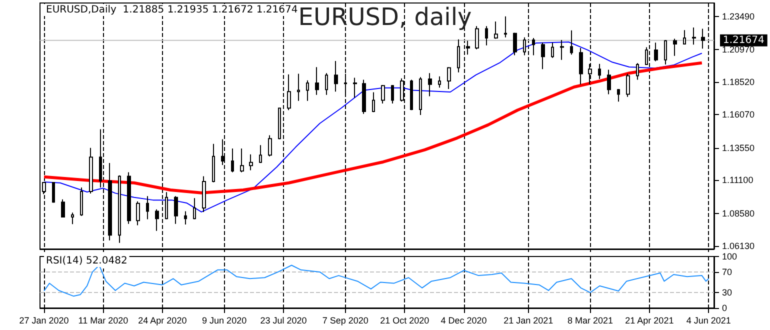 This screenshot has height=330, width=770. Describe the element at coordinates (405, 321) in the screenshot. I see `x-tick-label: 21 Oct 2020` at that location.